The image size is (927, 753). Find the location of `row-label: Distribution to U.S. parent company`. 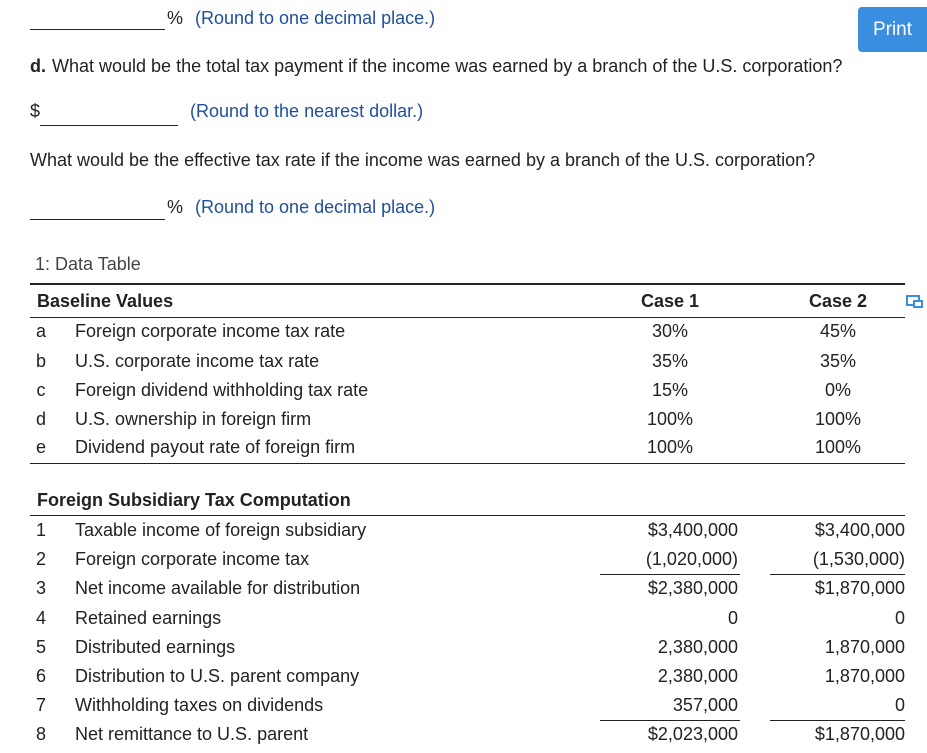

row-label: Distribution to U.S. parent company is located at coordinates (217, 676).